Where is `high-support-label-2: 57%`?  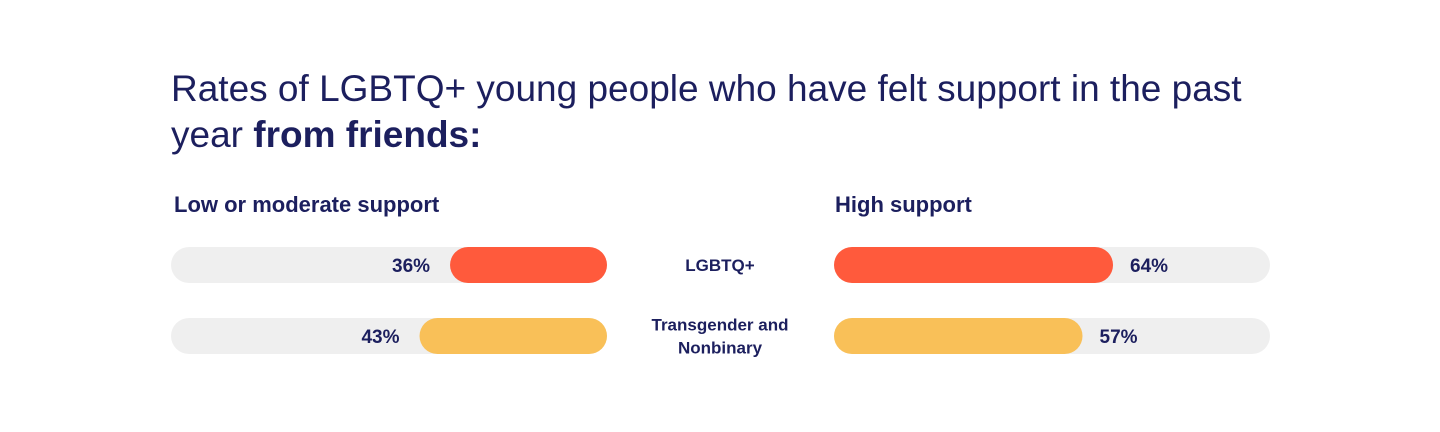
high-support-label-2: 57% is located at coordinates (1119, 337).